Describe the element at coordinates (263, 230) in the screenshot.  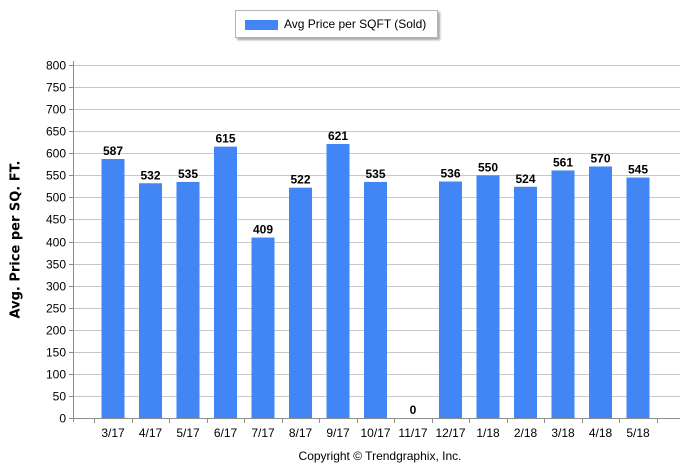
I see `data-label: 409` at that location.